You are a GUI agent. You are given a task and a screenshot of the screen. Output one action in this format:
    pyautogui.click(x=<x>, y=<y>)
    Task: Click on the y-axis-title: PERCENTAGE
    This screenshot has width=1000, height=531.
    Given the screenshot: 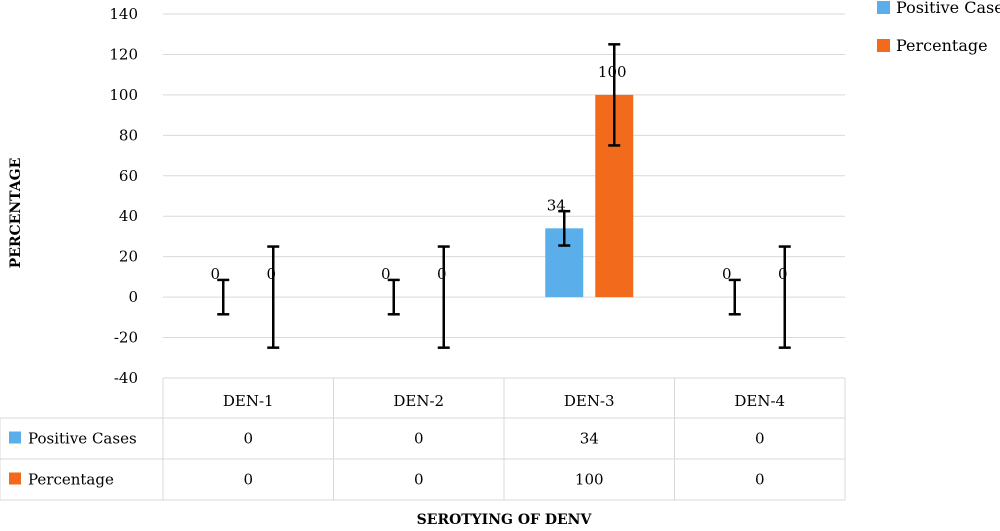 What is the action you would take?
    pyautogui.click(x=16, y=213)
    